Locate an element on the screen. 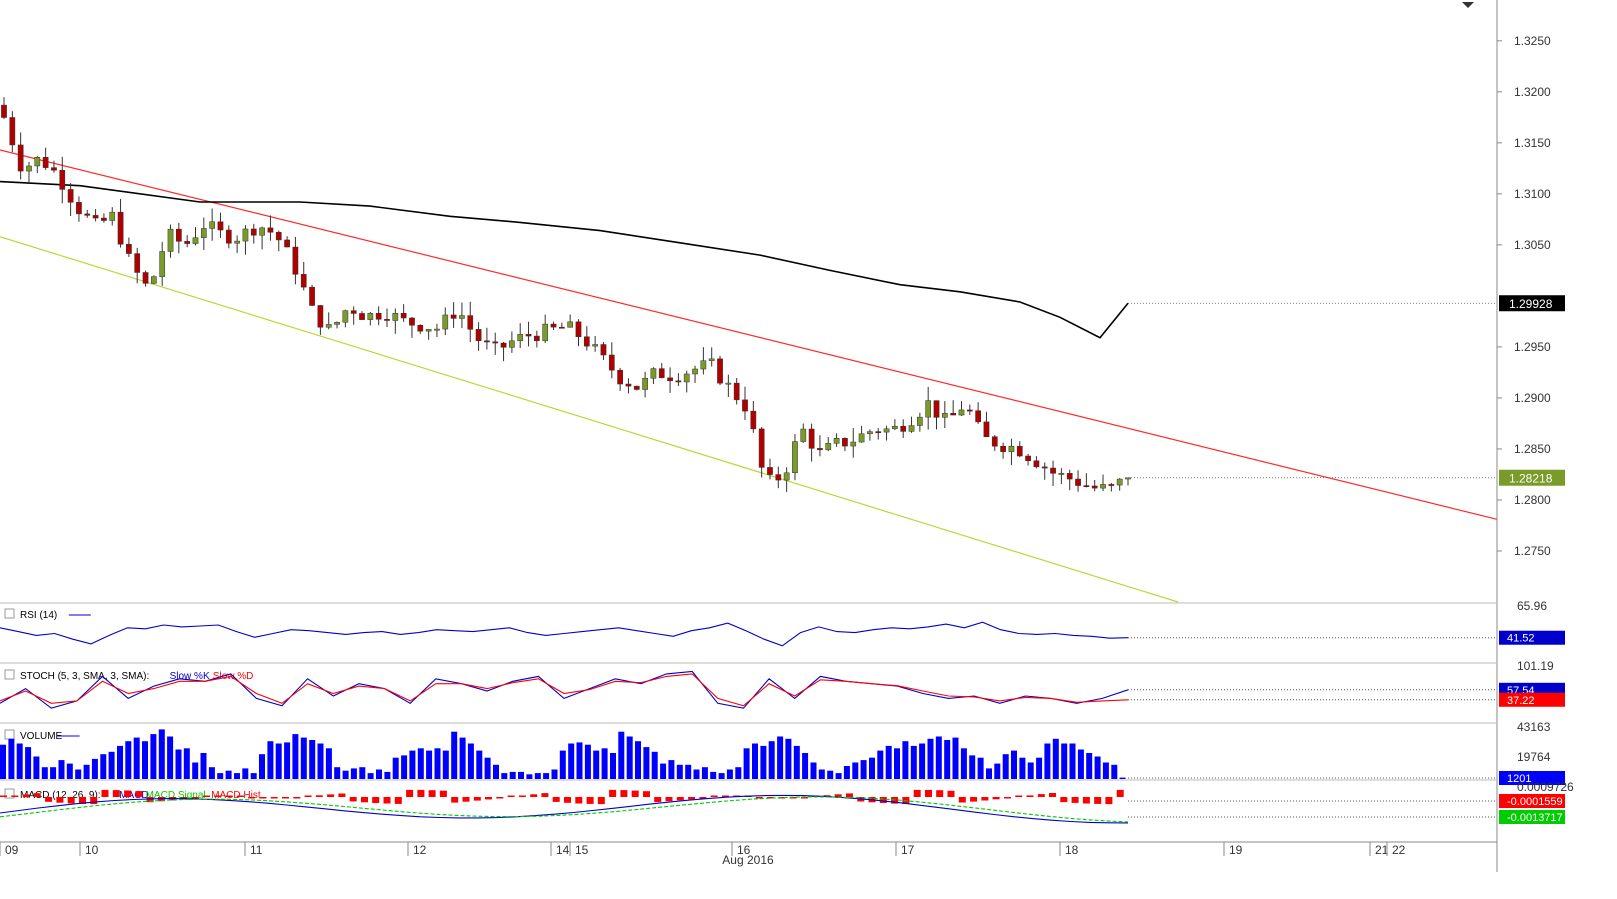 The image size is (1617, 899). rsi-pane: RSI (14) 65.96 41.52 is located at coordinates (782, 623).